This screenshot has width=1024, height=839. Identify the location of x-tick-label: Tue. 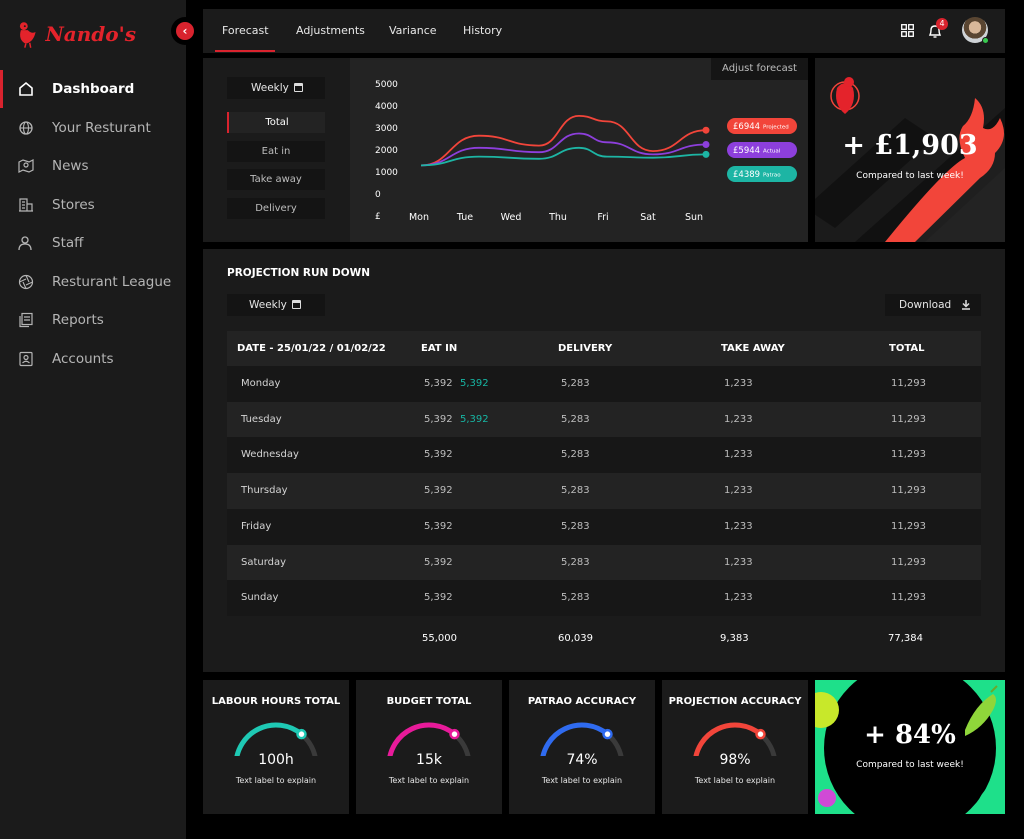
(464, 217).